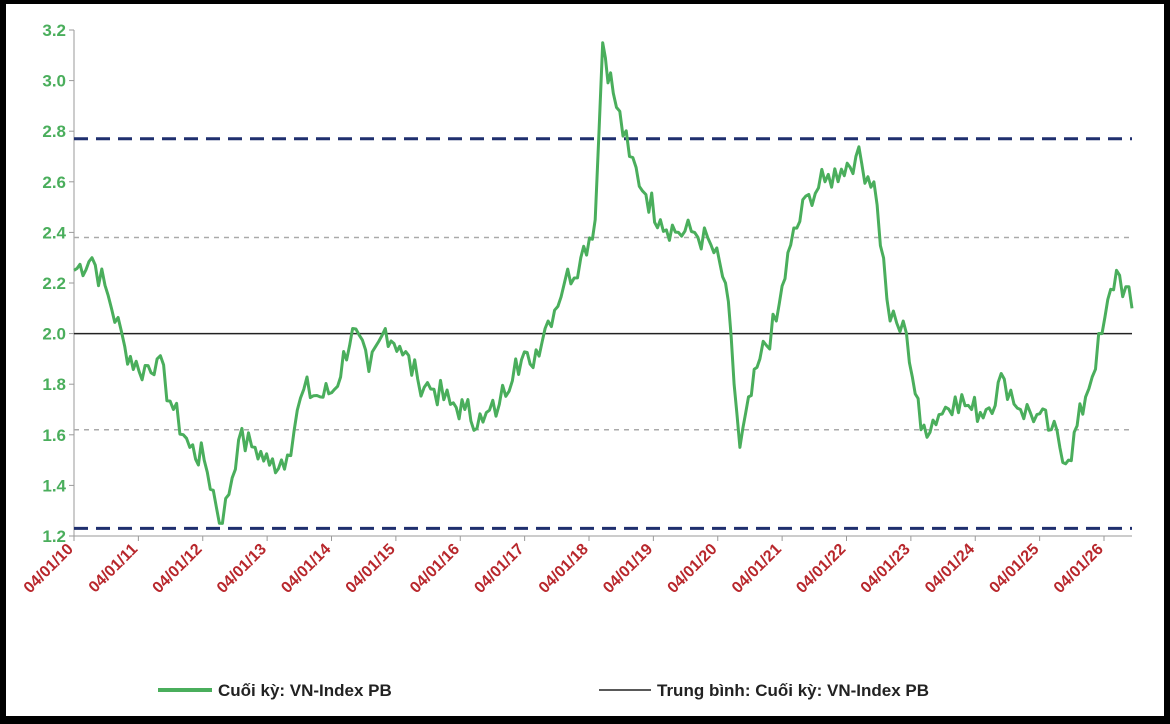 The height and width of the screenshot is (724, 1170). Describe the element at coordinates (54, 334) in the screenshot. I see `y-tick-label: 2.0` at that location.